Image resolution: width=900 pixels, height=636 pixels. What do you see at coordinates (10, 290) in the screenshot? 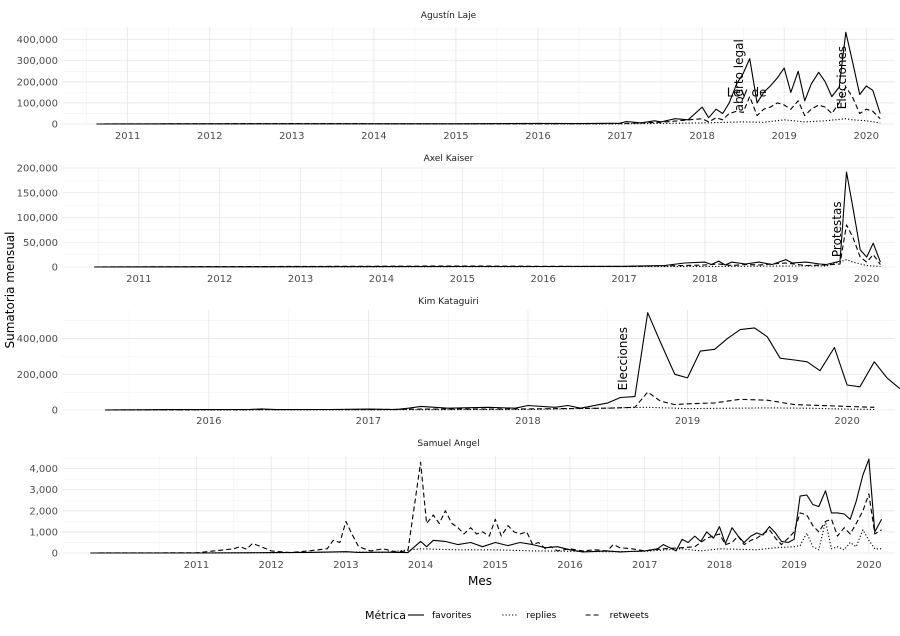
I see `y-axis-title: Sumatoria mensual` at bounding box center [10, 290].